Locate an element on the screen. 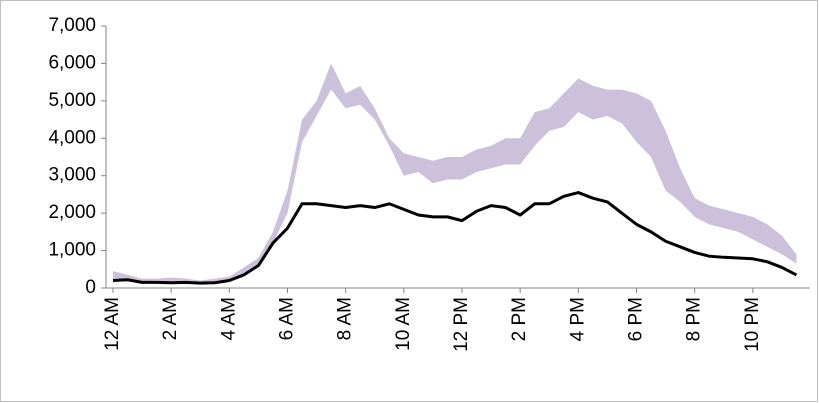 Image resolution: width=819 pixels, height=403 pixels. x-tick-label: 4 PM is located at coordinates (577, 319).